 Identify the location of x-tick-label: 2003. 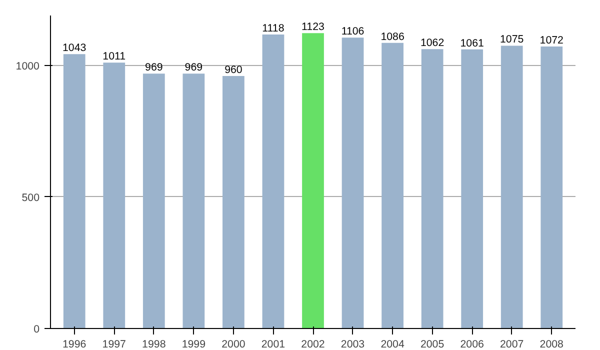
(352, 344).